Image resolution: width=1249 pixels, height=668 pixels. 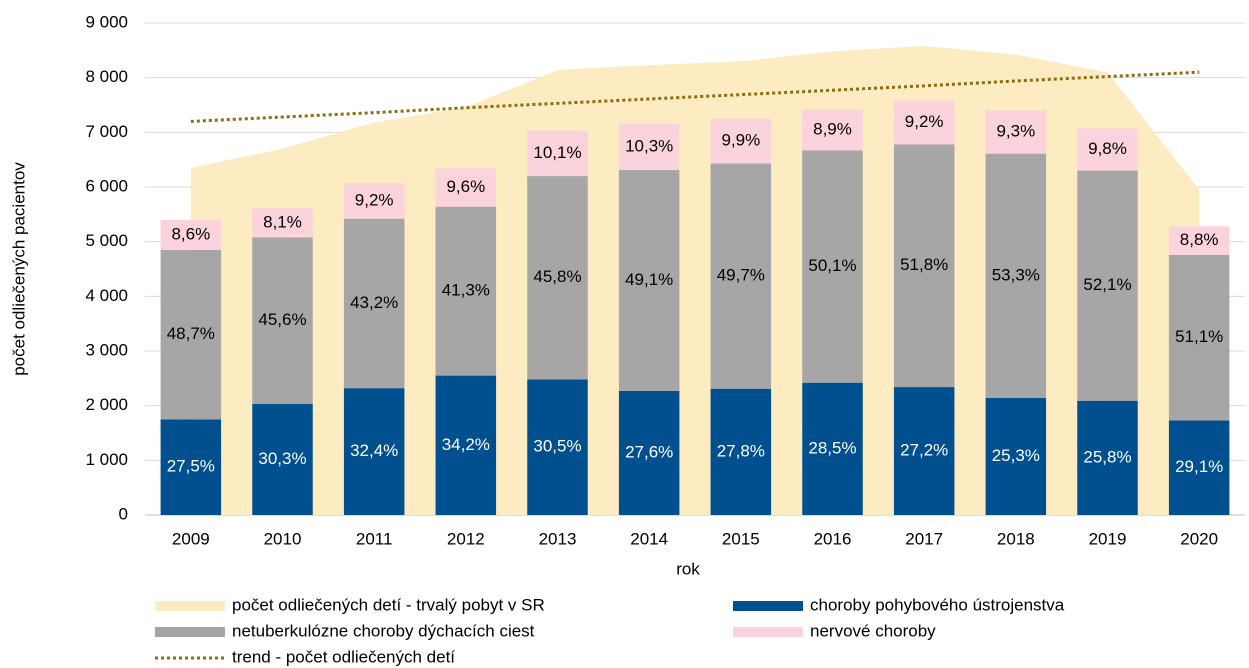 I want to click on y-tick-label: 2 000, so click(x=106, y=404).